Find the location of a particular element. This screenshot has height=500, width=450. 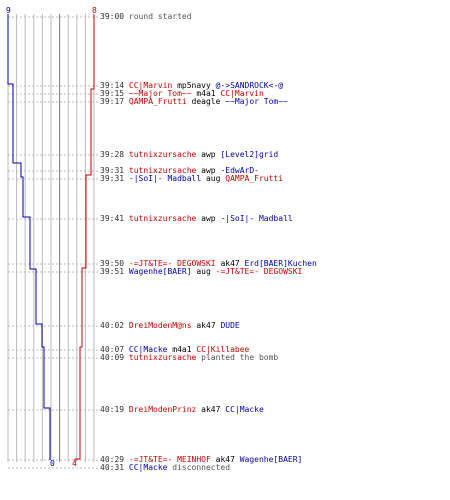

event-row: 39:14 CC|Marvin mp5navy @->SANDROCK<-@ is located at coordinates (191, 85).